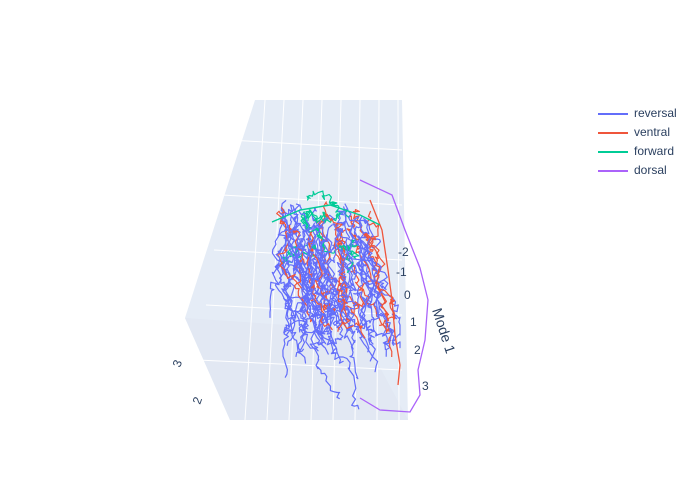 This screenshot has height=500, width=700. I want to click on mode1-tick-label: -2, so click(403, 252).